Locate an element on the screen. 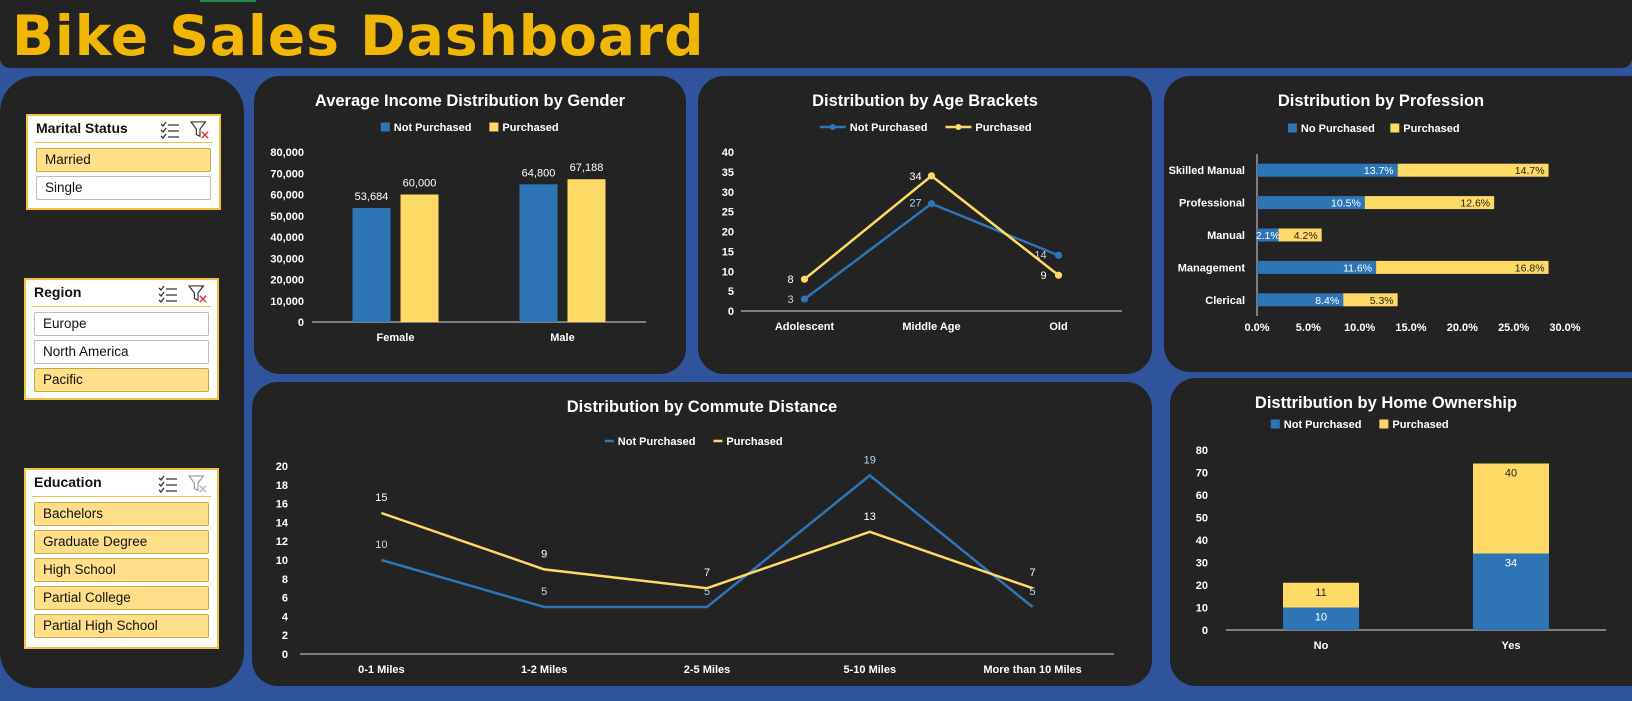  y-tick-label: 16 is located at coordinates (282, 505).